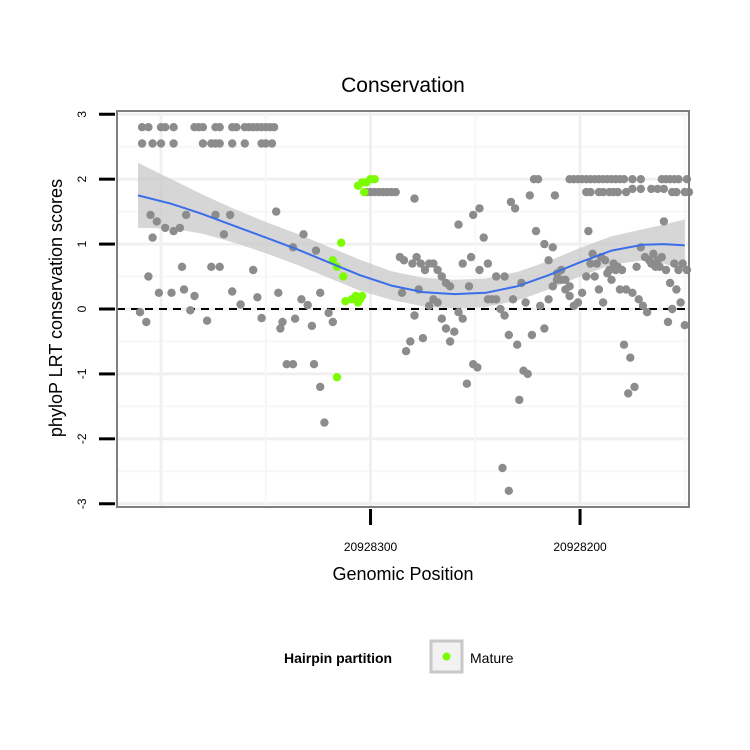 The width and height of the screenshot is (750, 750). I want to click on y-tick-label: 0, so click(82, 308).